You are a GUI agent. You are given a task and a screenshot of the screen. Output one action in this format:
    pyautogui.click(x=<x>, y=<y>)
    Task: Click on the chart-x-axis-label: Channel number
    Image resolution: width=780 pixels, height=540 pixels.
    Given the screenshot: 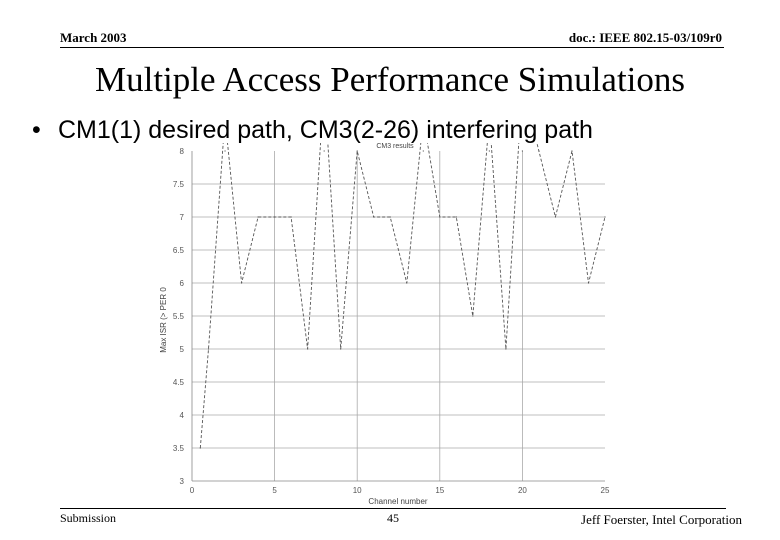 What is the action you would take?
    pyautogui.click(x=397, y=501)
    